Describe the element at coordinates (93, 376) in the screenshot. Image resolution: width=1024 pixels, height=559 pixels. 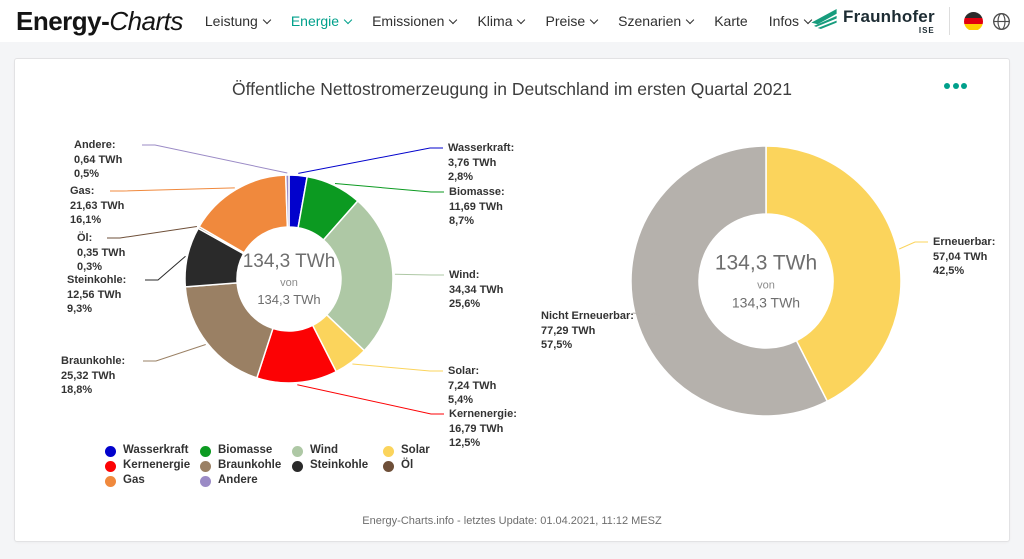
I see `slice-label-braunkohle: Braunkohle: 25,32 TWh 18,8%` at that location.